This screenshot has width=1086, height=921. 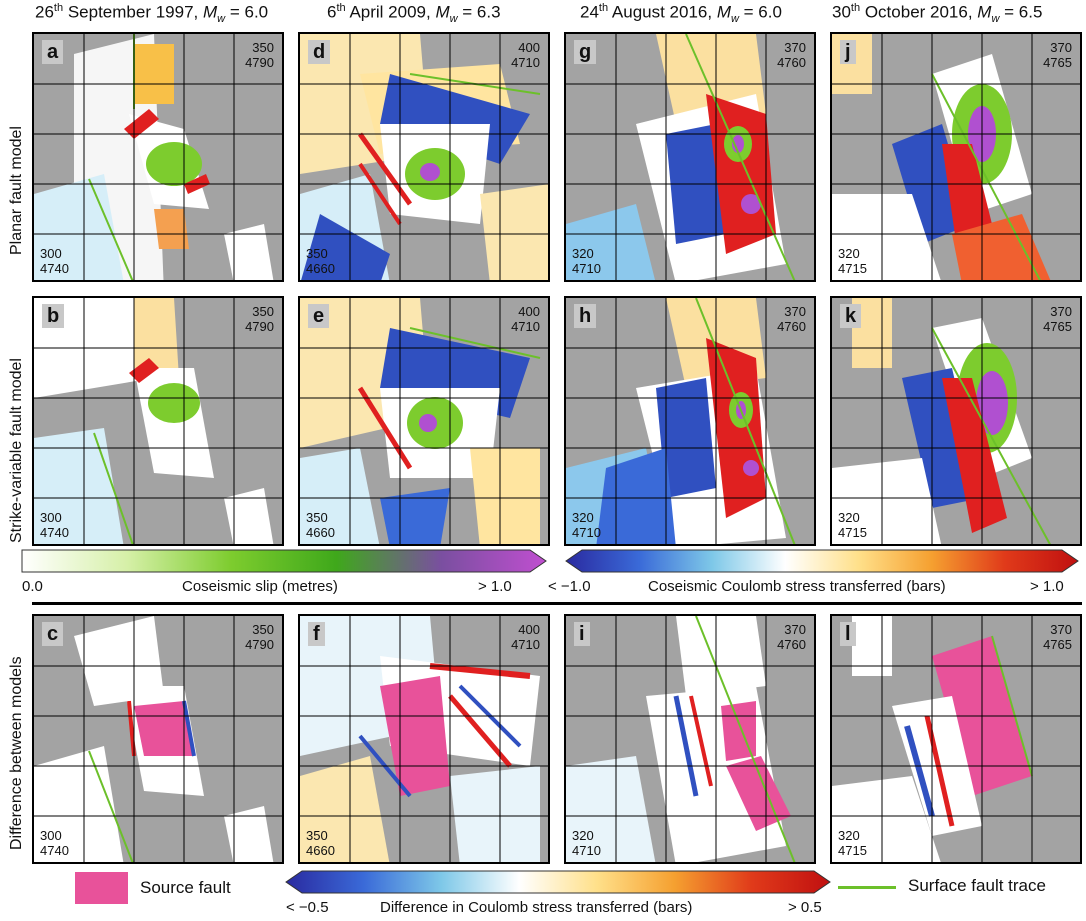 What do you see at coordinates (848, 634) in the screenshot?
I see `panel-label: l` at bounding box center [848, 634].